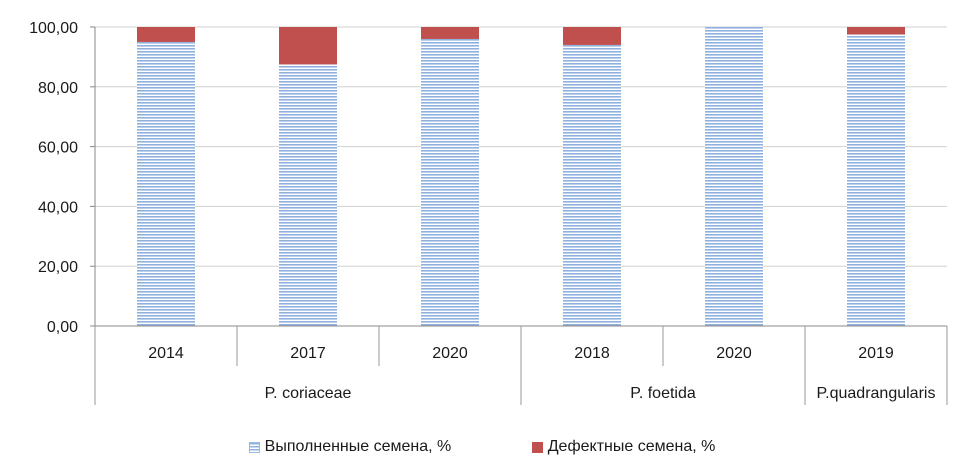  Describe the element at coordinates (62, 327) in the screenshot. I see `y-tick-label: 0,00` at that location.